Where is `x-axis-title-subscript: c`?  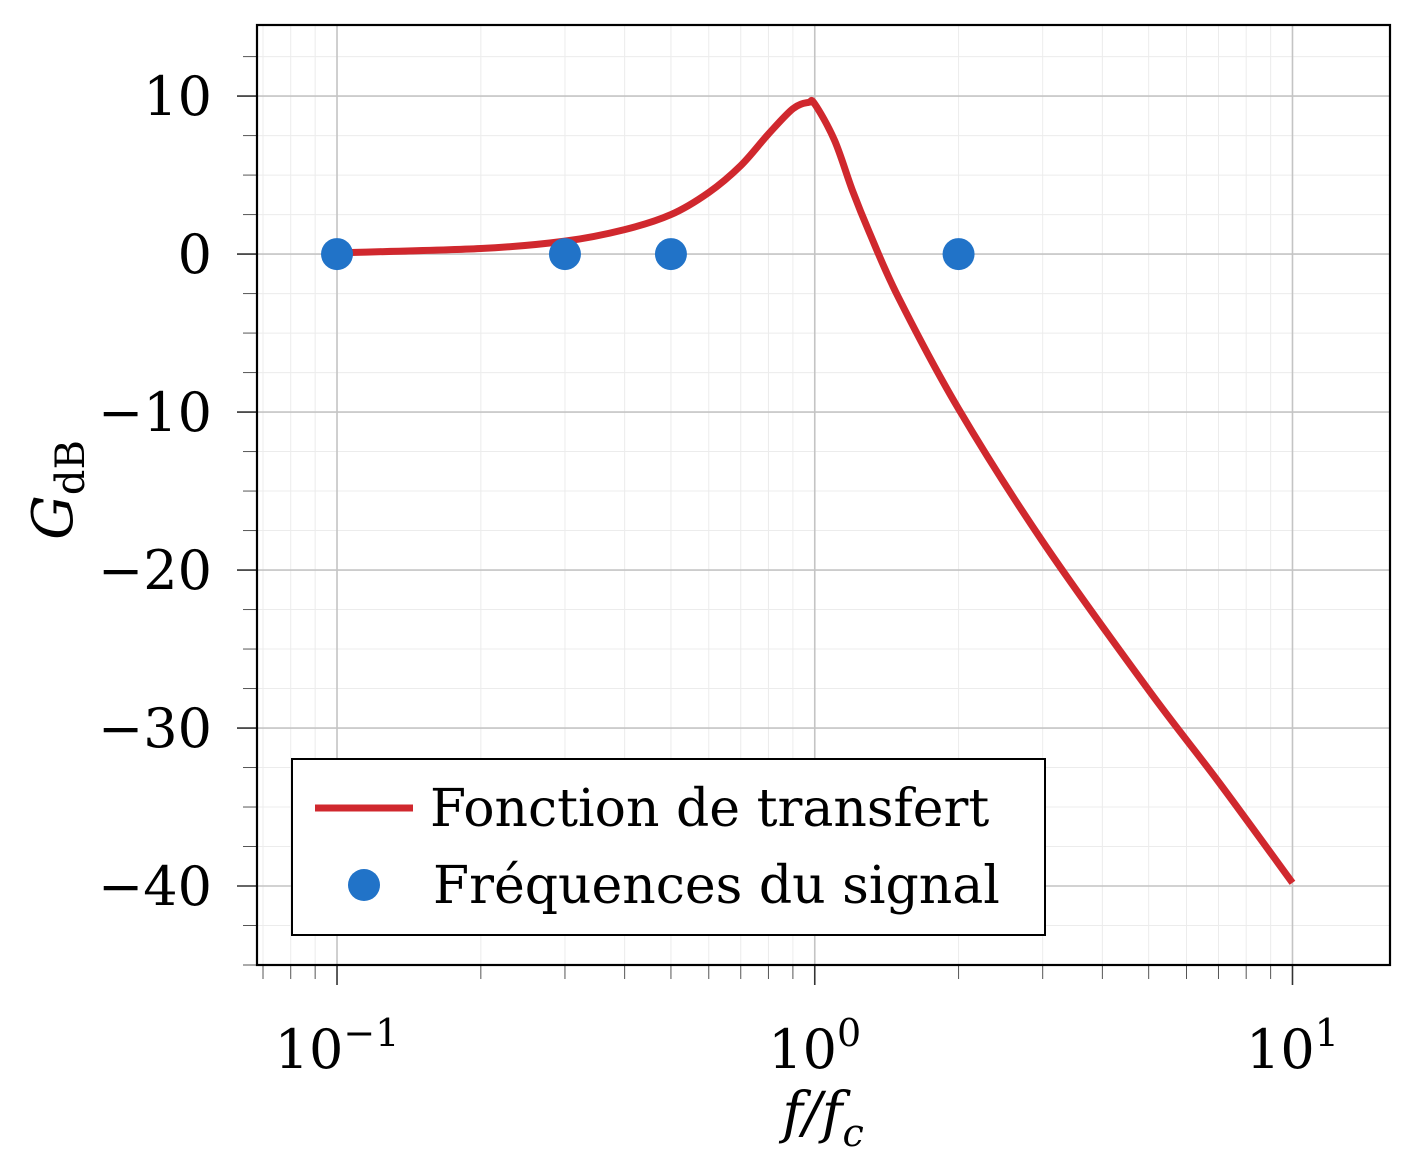
x-axis-title-subscript: c is located at coordinates (853, 1133).